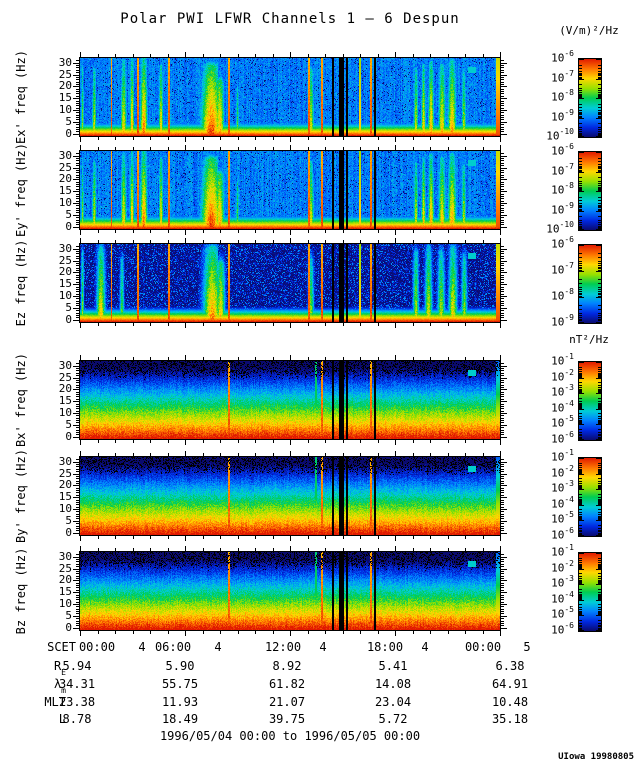 The width and height of the screenshot is (640, 768). I want to click on y-tick-label: 20, so click(65, 179).